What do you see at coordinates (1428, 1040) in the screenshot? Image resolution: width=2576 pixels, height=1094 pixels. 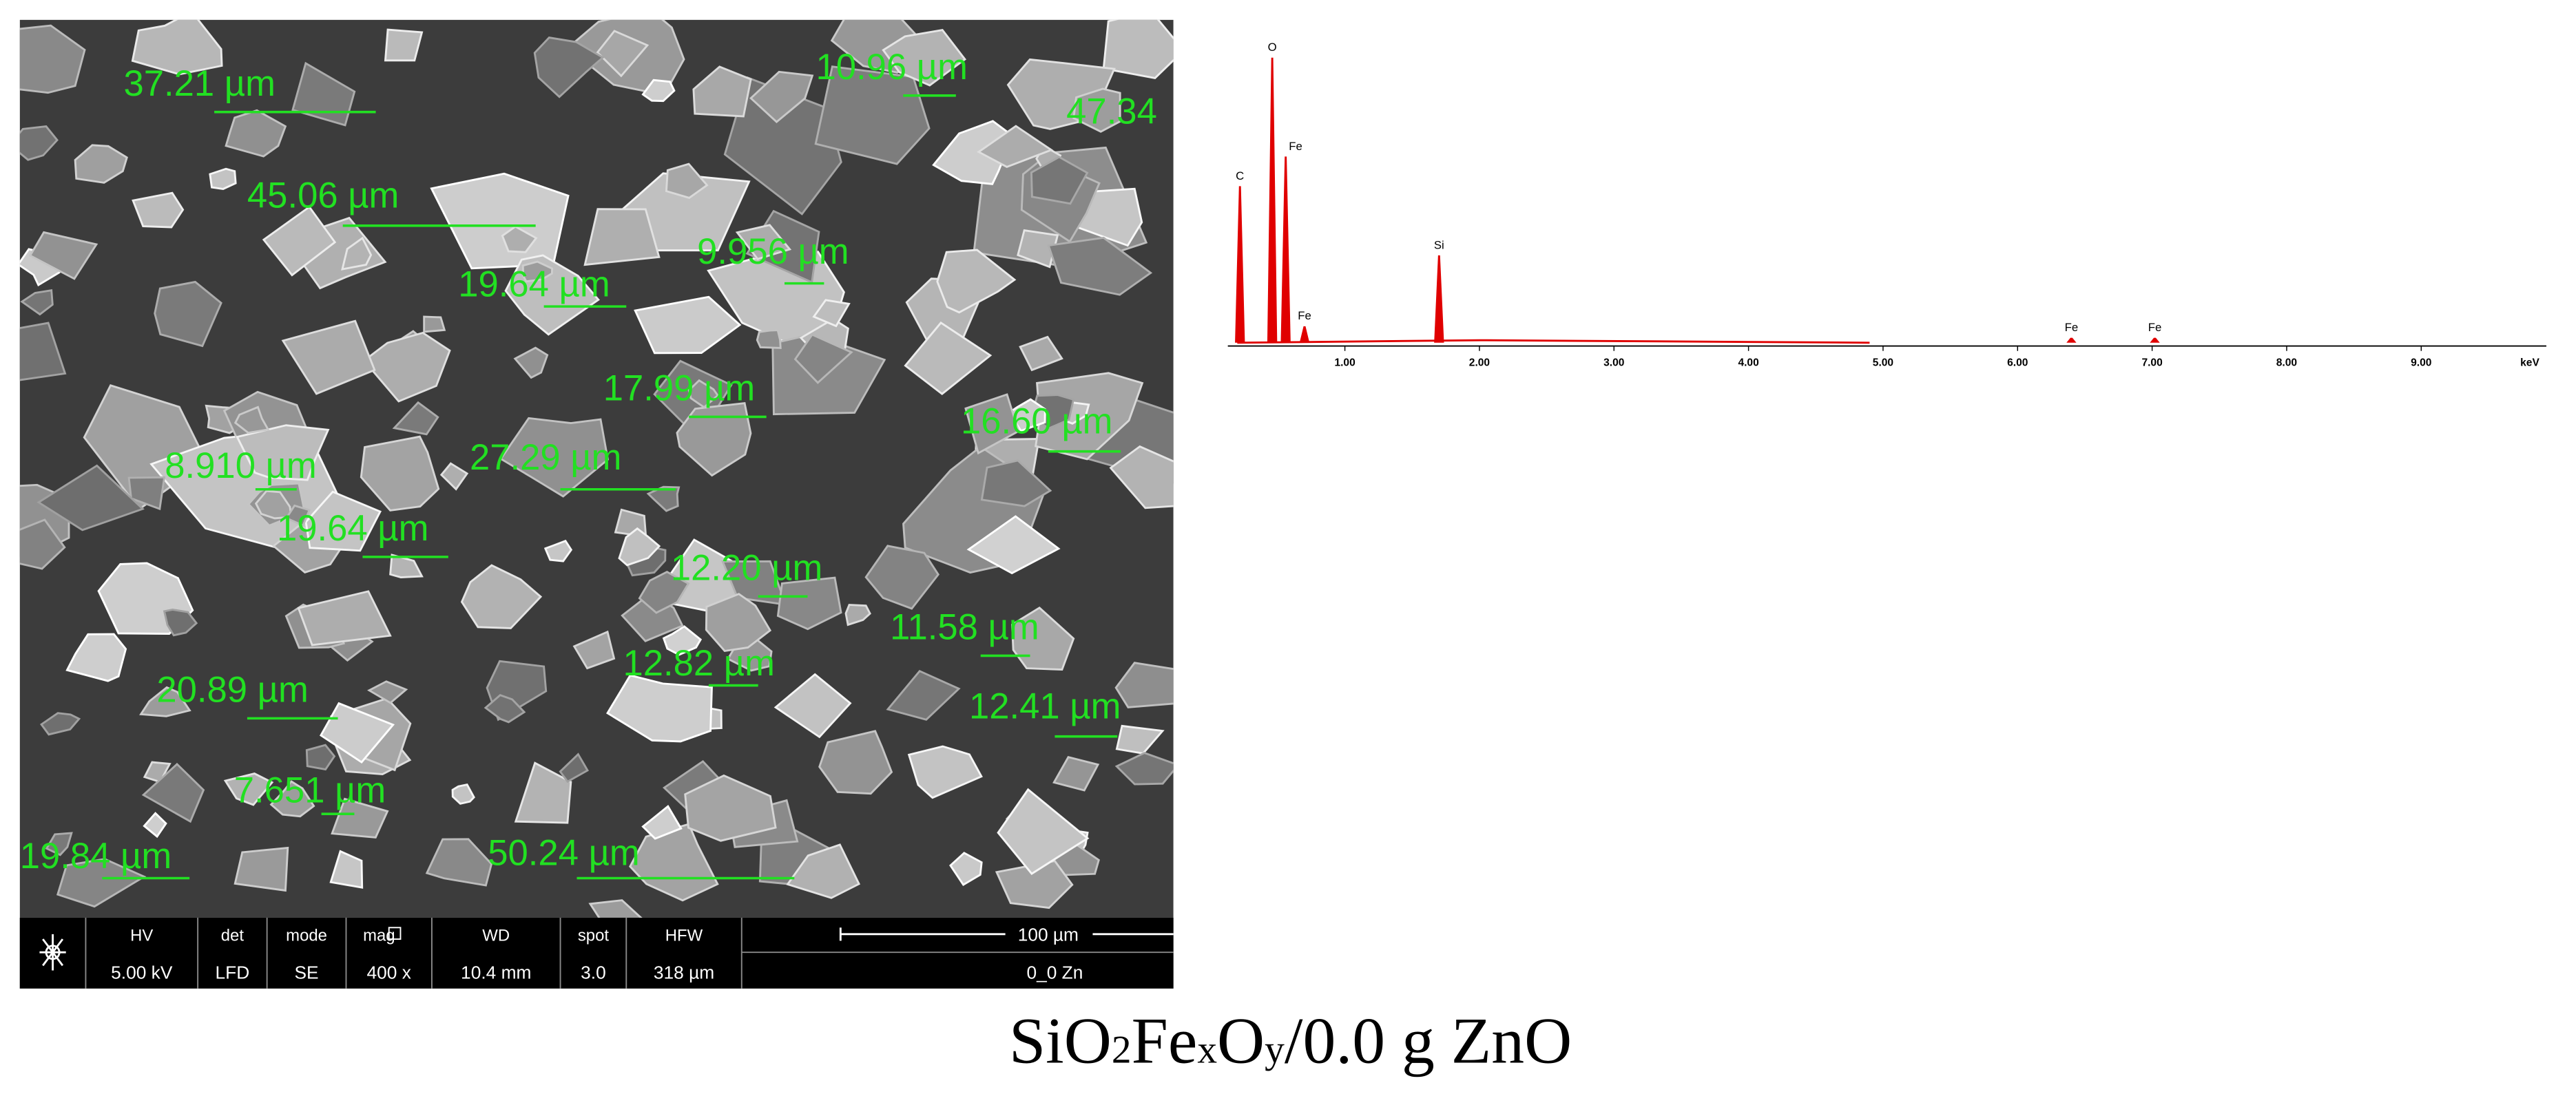 I see `caption-part: /0.0 g ZnO` at bounding box center [1428, 1040].